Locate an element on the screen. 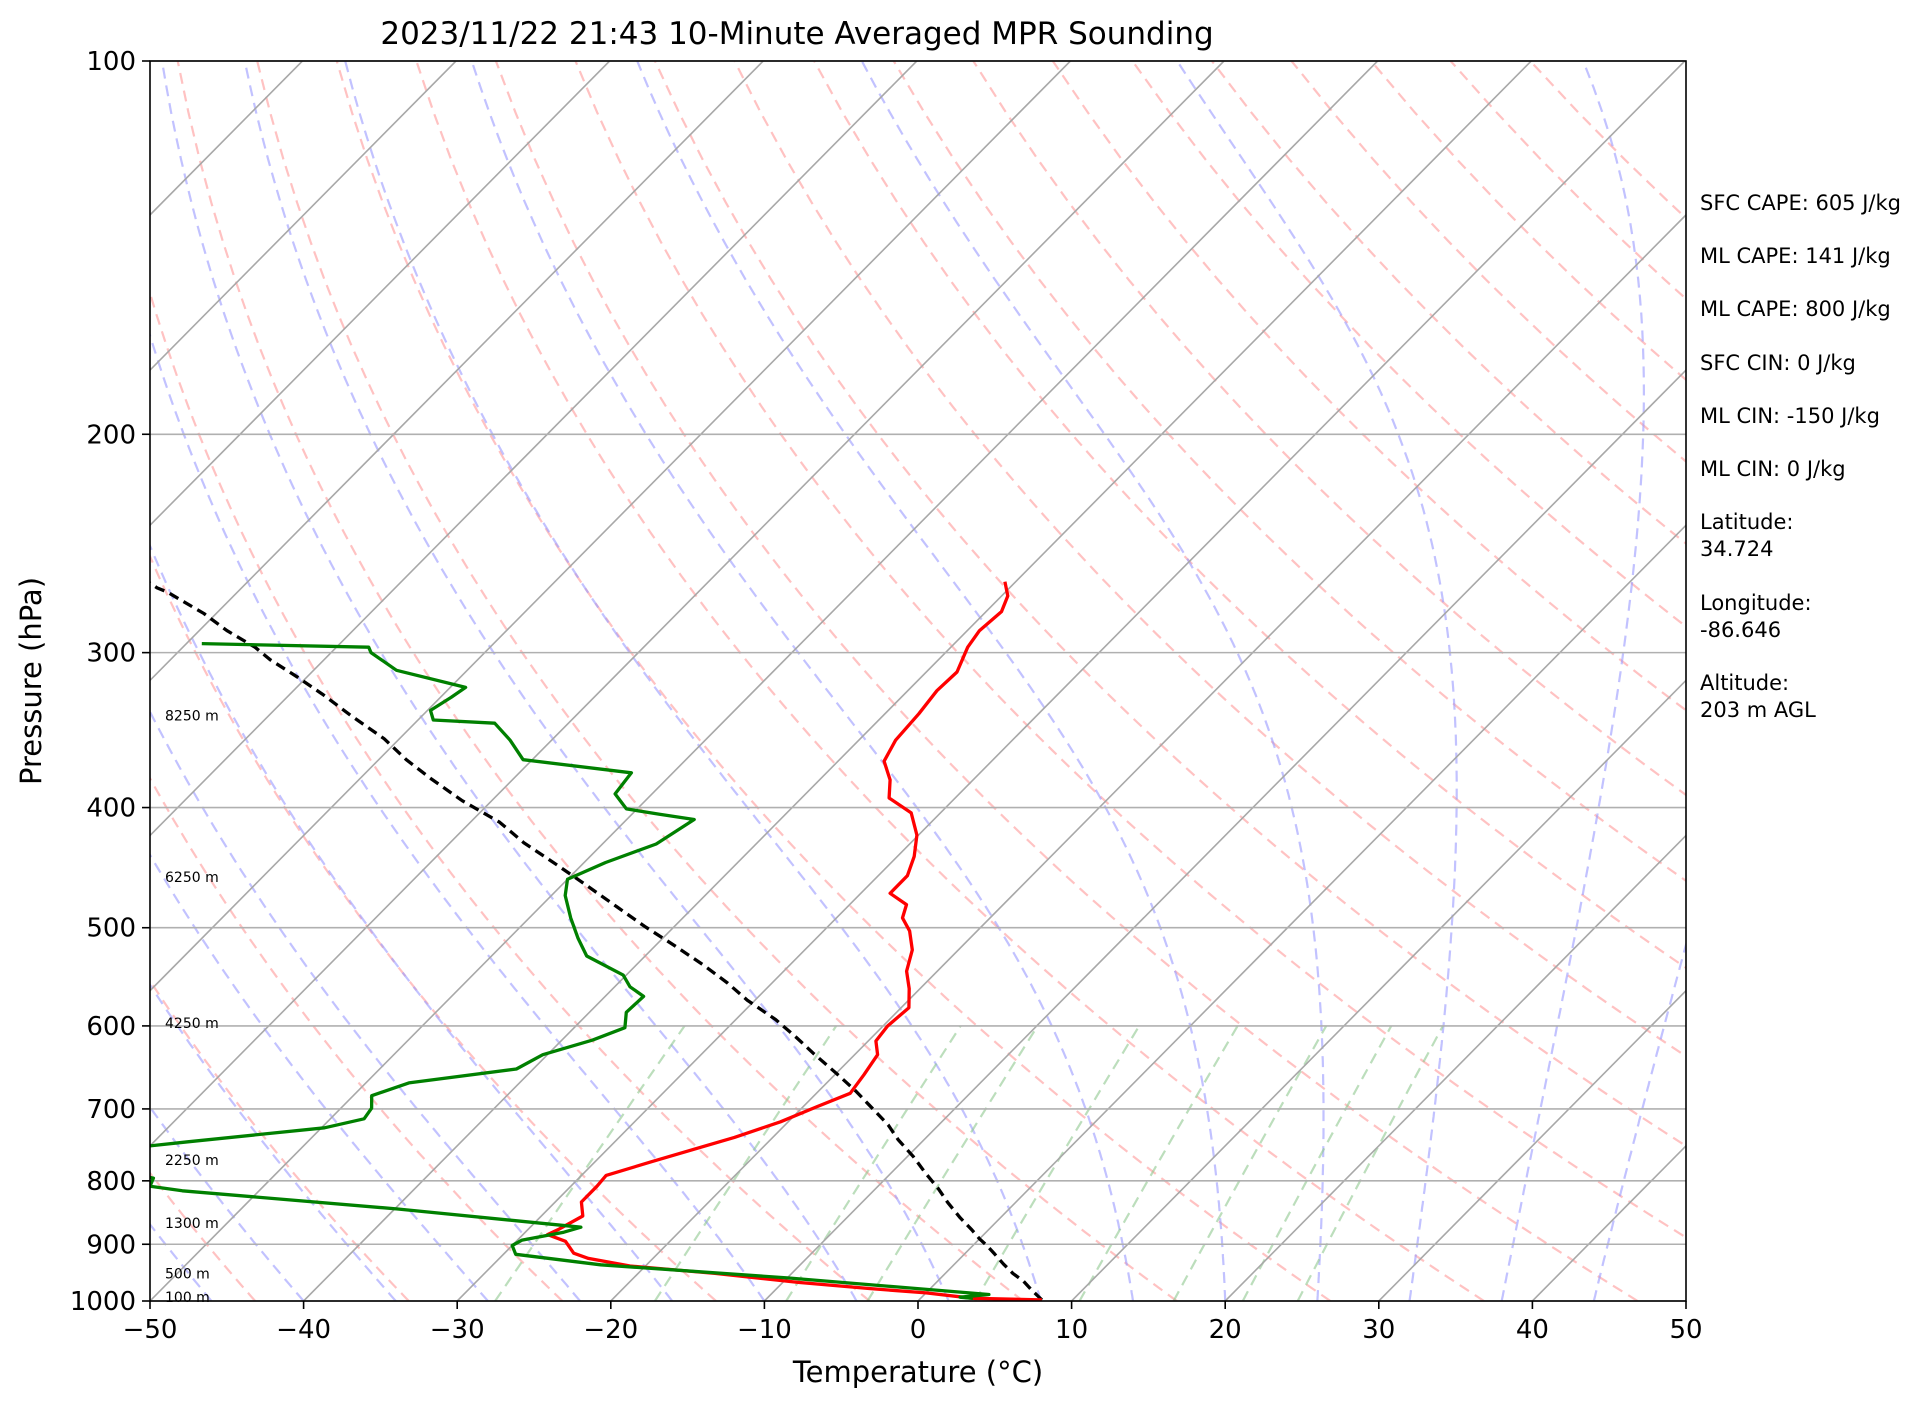 The image size is (1921, 1406). stat-item: ML CIN: 0 J/kg is located at coordinates (1773, 469).